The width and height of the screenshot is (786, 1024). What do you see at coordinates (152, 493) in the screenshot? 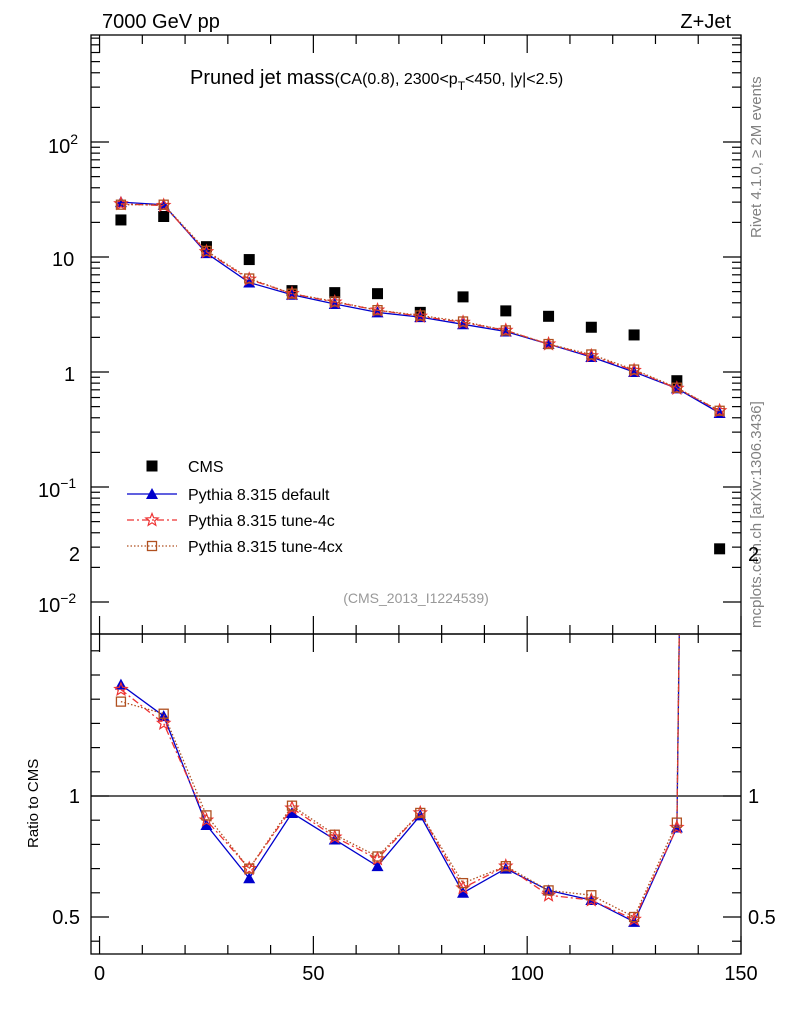
I see `legend-marker-def` at bounding box center [152, 493].